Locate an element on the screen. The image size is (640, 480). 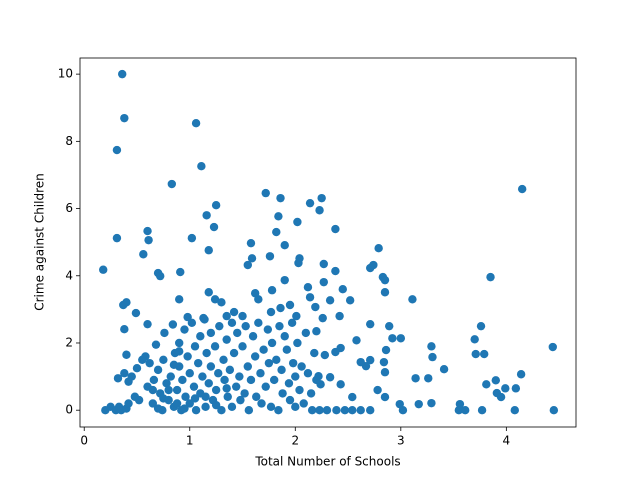
x-tick-label: 4 is located at coordinates (507, 441).